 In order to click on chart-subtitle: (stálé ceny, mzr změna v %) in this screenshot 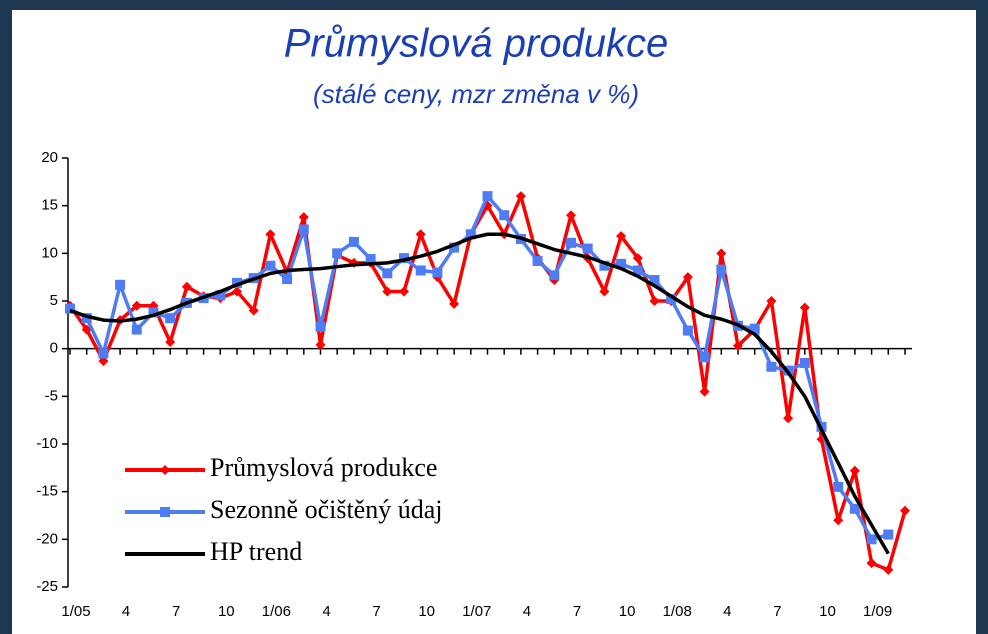, I will do `click(476, 94)`.